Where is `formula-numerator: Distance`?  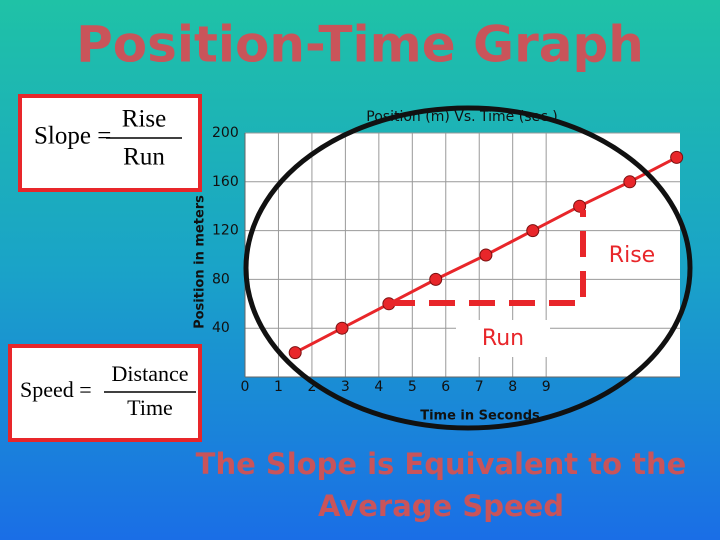 formula-numerator: Distance is located at coordinates (150, 373).